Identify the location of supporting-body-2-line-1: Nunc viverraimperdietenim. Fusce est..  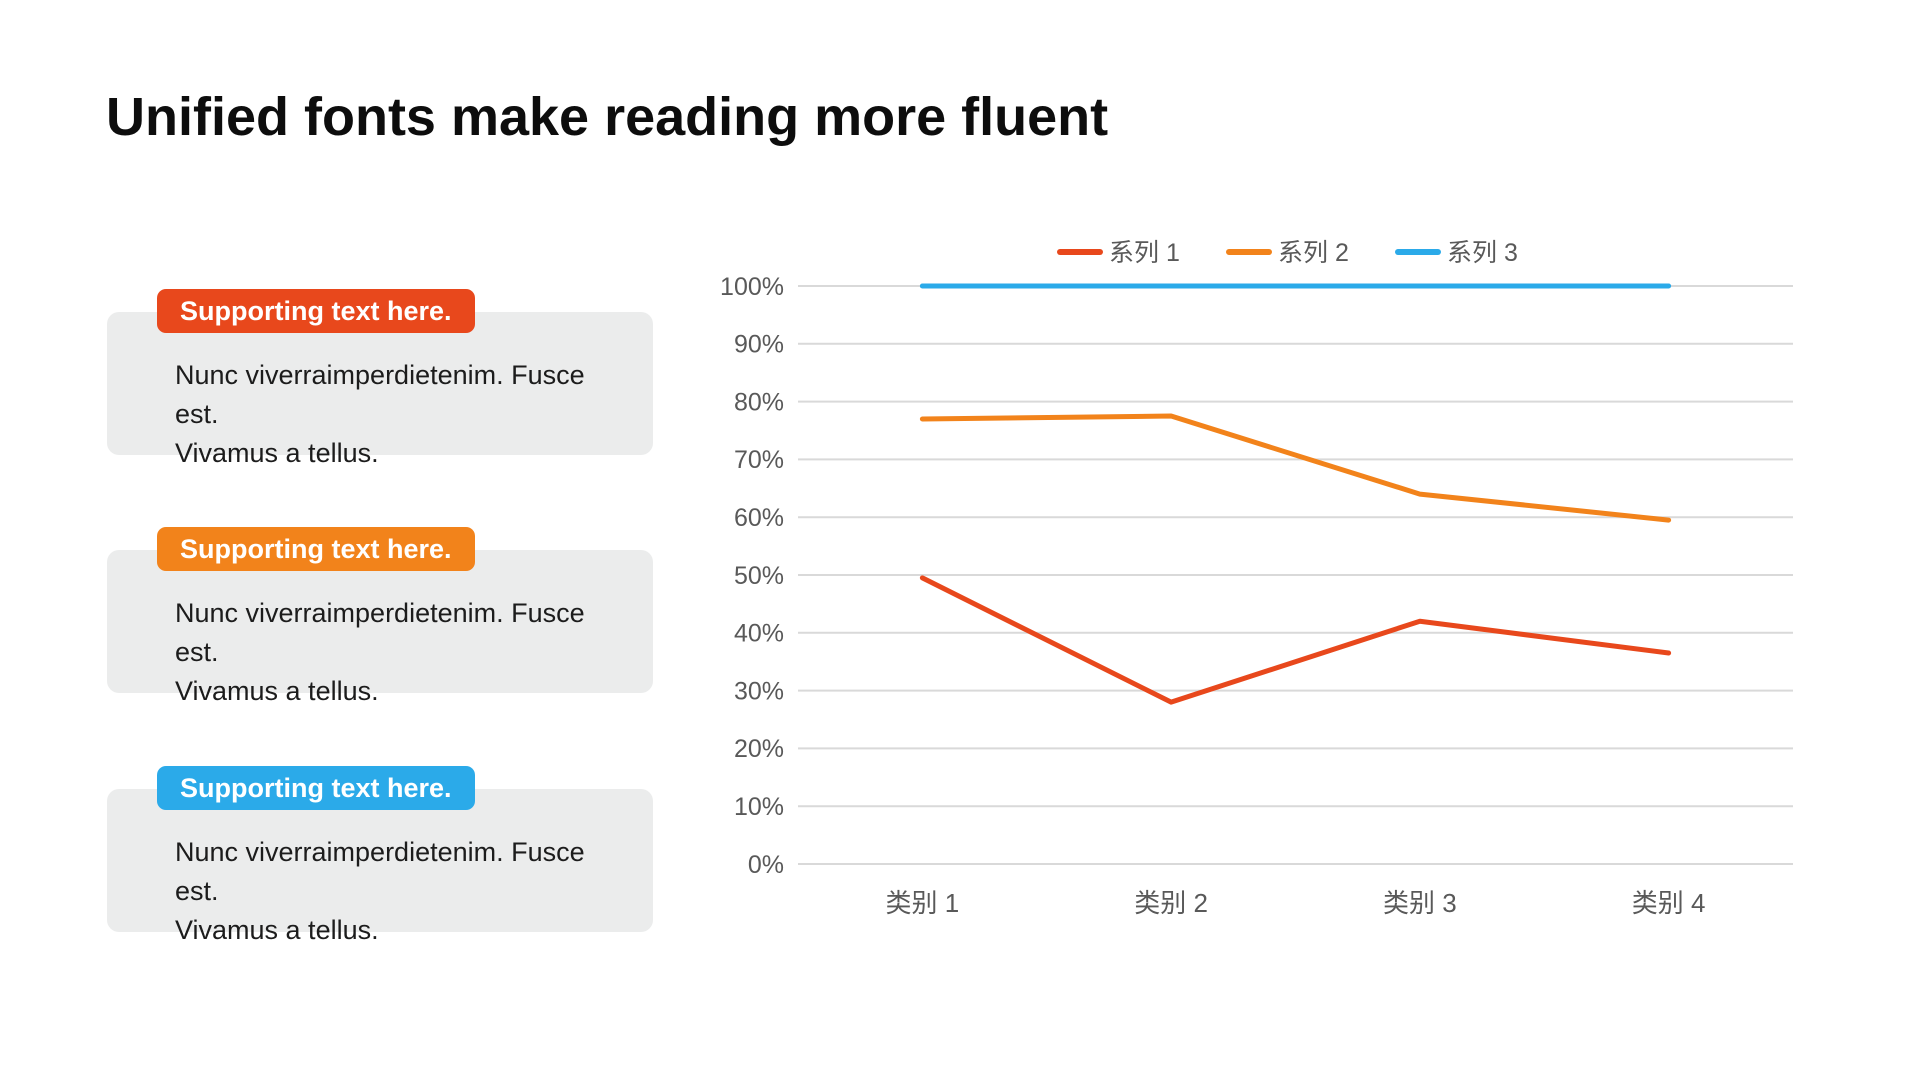
(380, 632).